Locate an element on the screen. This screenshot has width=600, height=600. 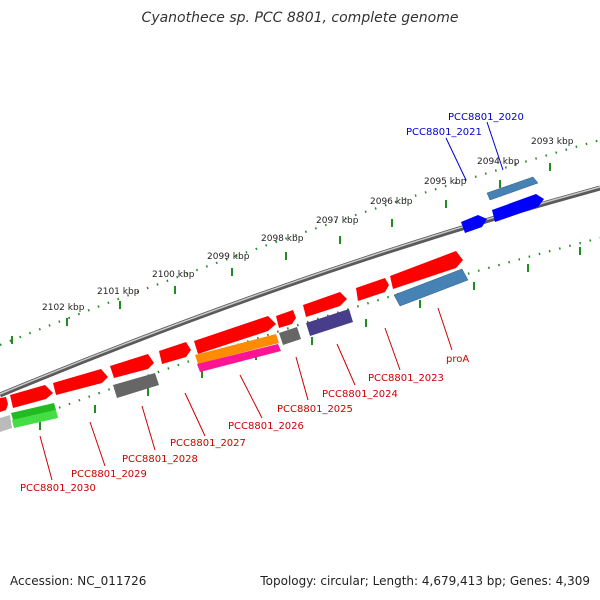
gene-label-pcc8801-2024: PCC8801_2024 is located at coordinates (360, 394).